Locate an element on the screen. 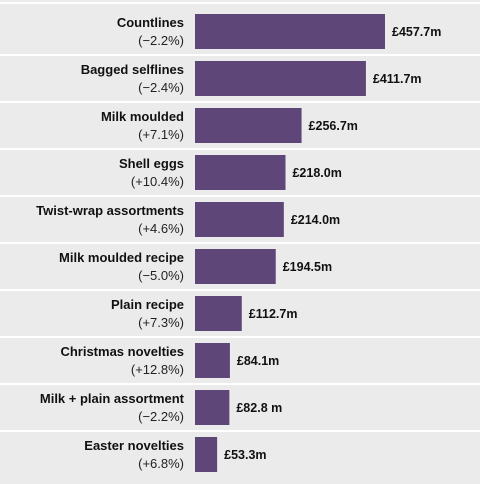 Image resolution: width=480 pixels, height=484 pixels. category-label: Twist-wrap assortments is located at coordinates (110, 210).